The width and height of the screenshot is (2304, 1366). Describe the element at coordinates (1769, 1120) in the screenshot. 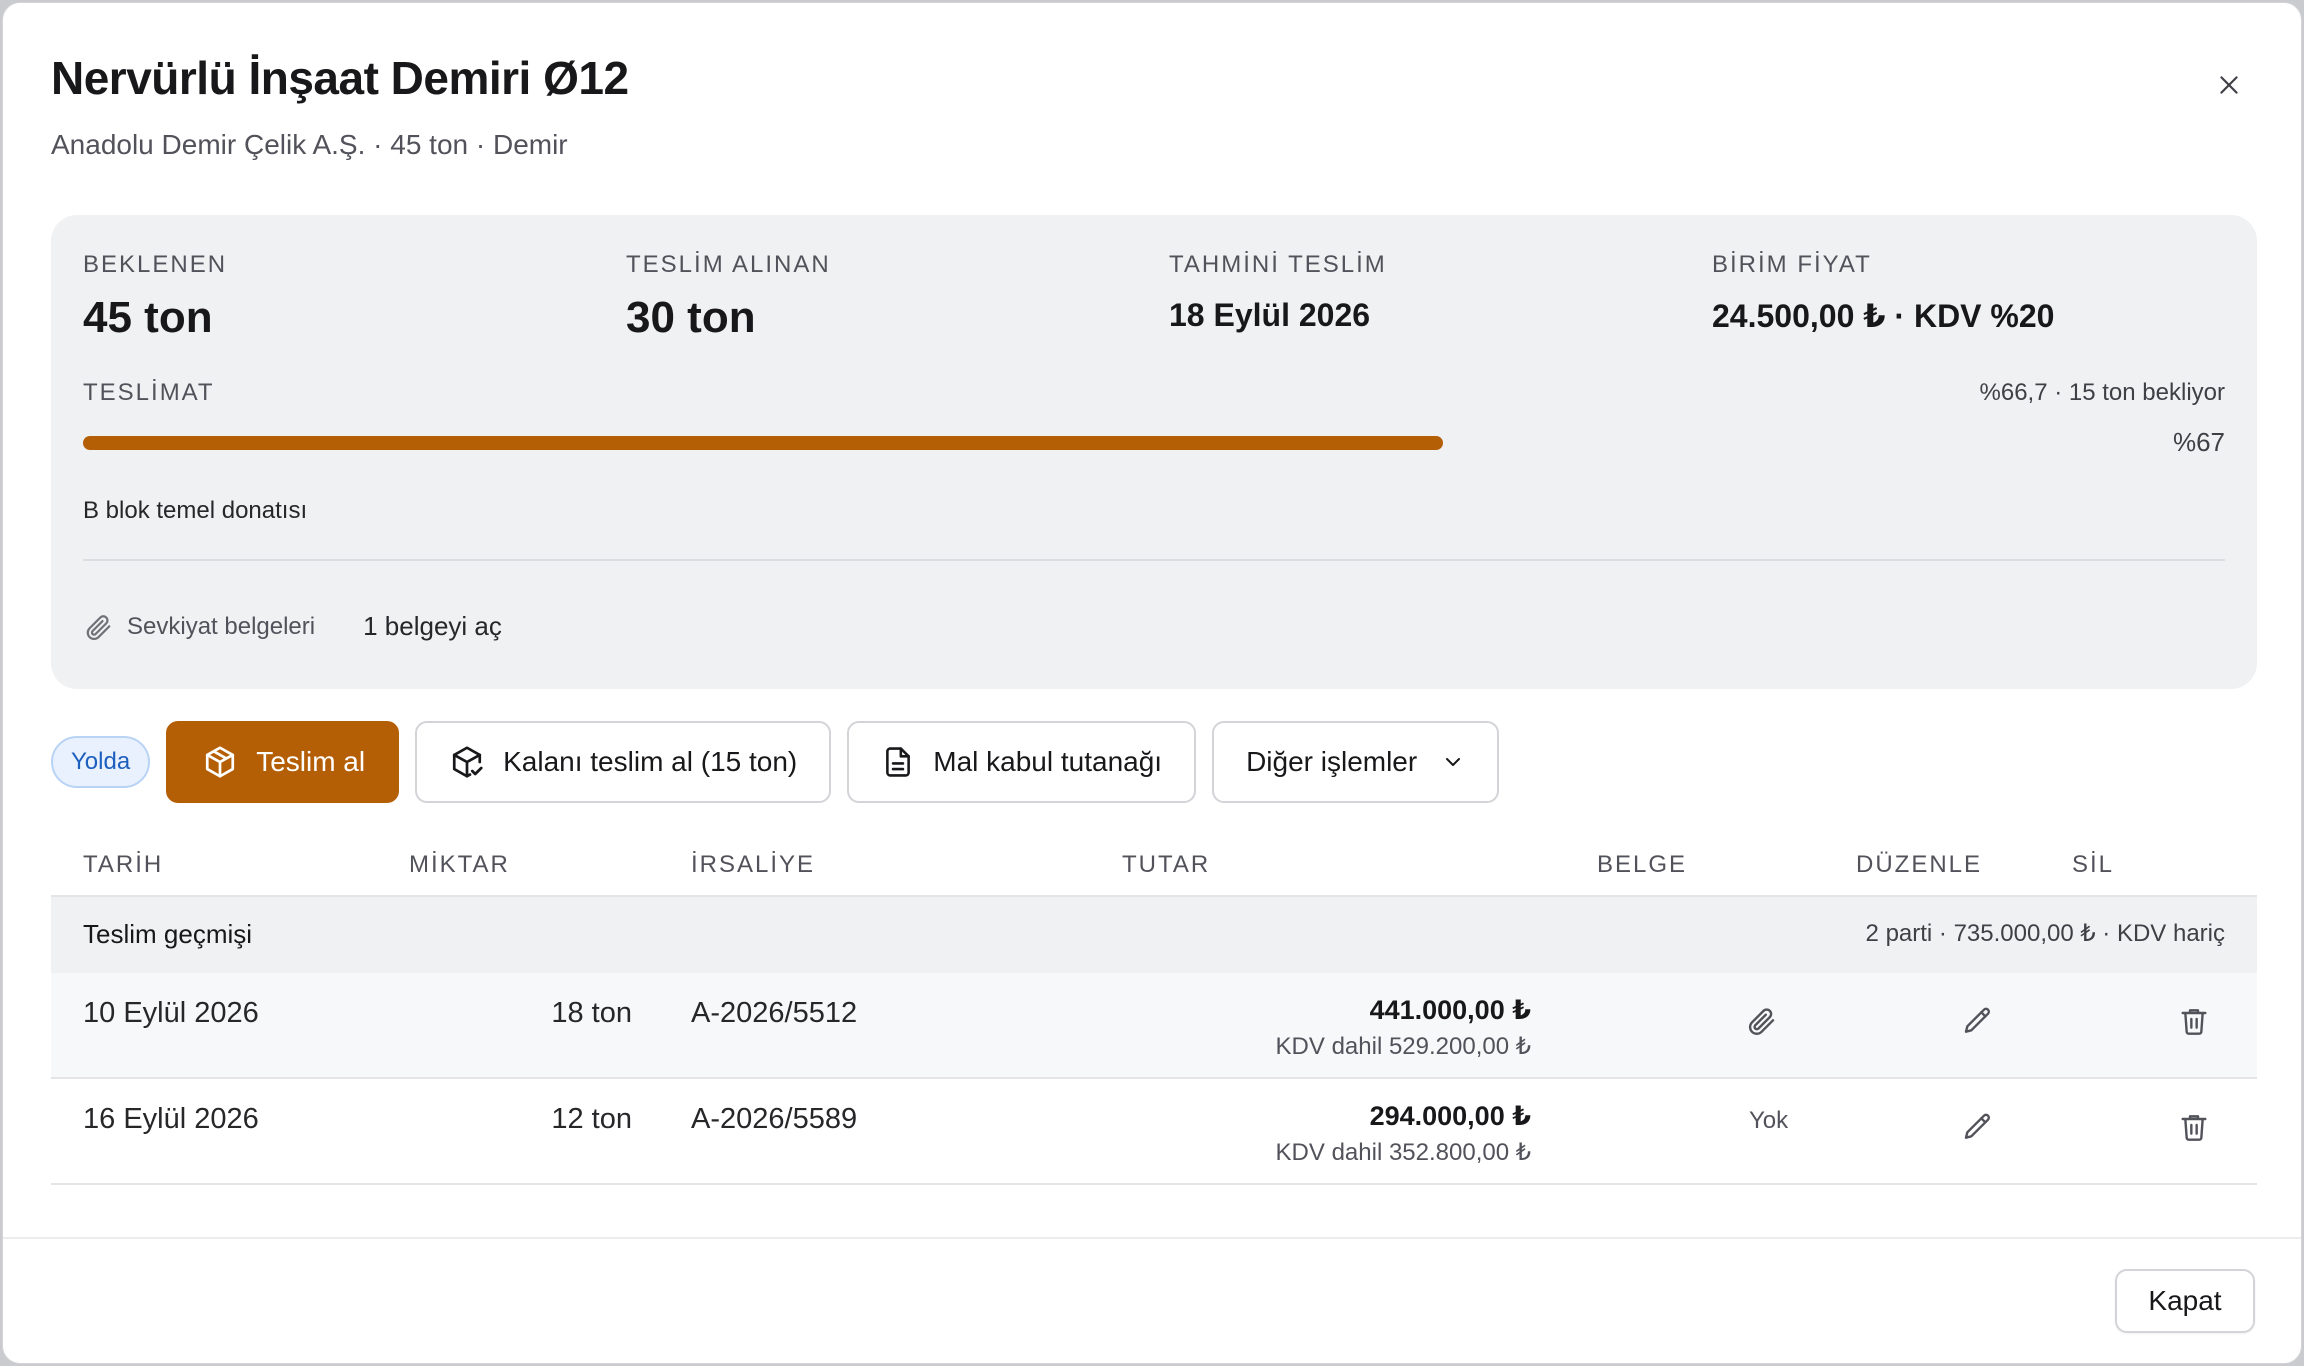

I see `row-no-document: Yok` at that location.